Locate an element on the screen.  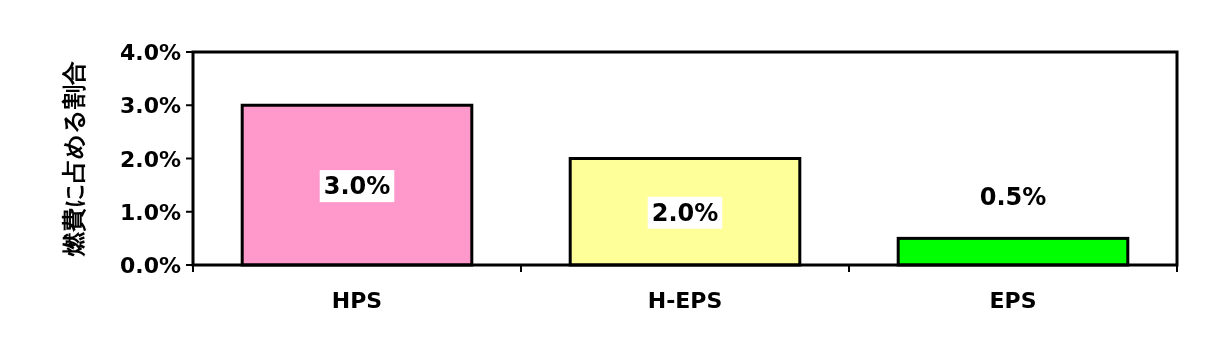
y-tick-label: 4.0% is located at coordinates (150, 52).